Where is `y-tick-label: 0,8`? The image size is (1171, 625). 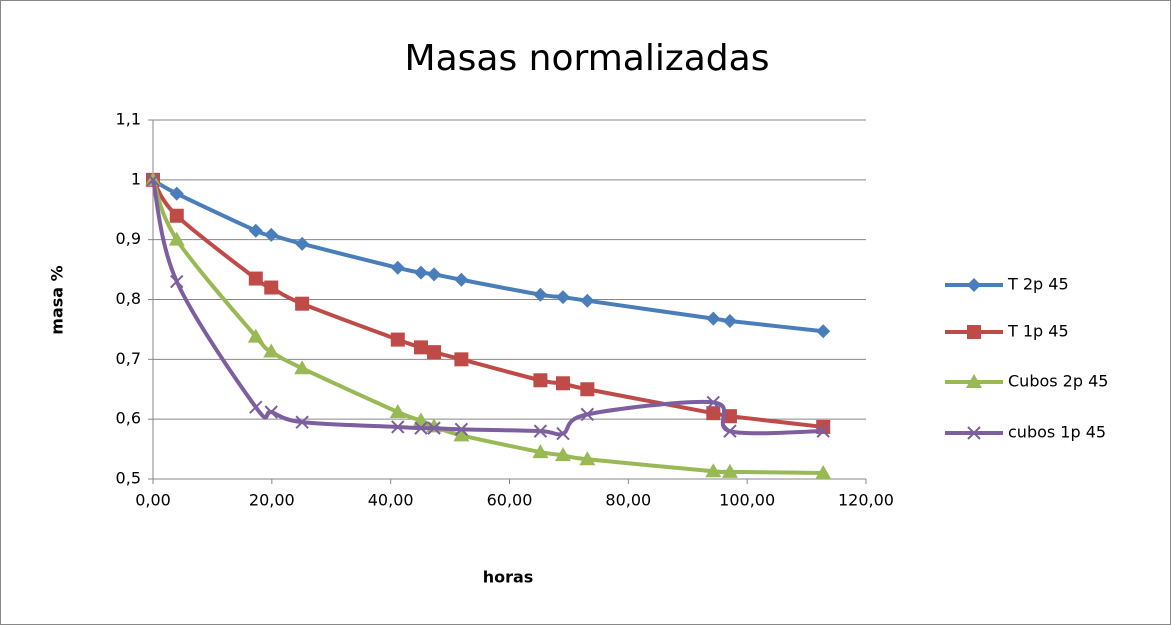
y-tick-label: 0,8 is located at coordinates (128, 298).